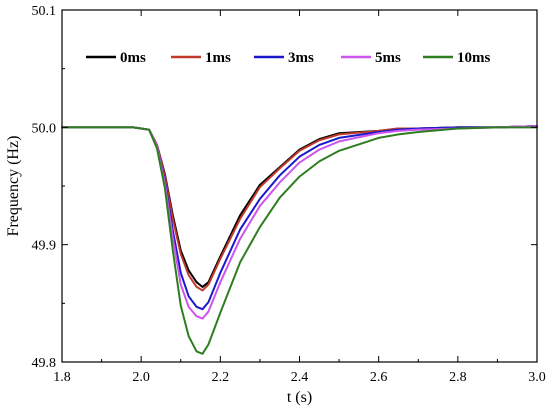 This screenshot has height=410, width=550. I want to click on x-tick-label: 2.6, so click(379, 377).